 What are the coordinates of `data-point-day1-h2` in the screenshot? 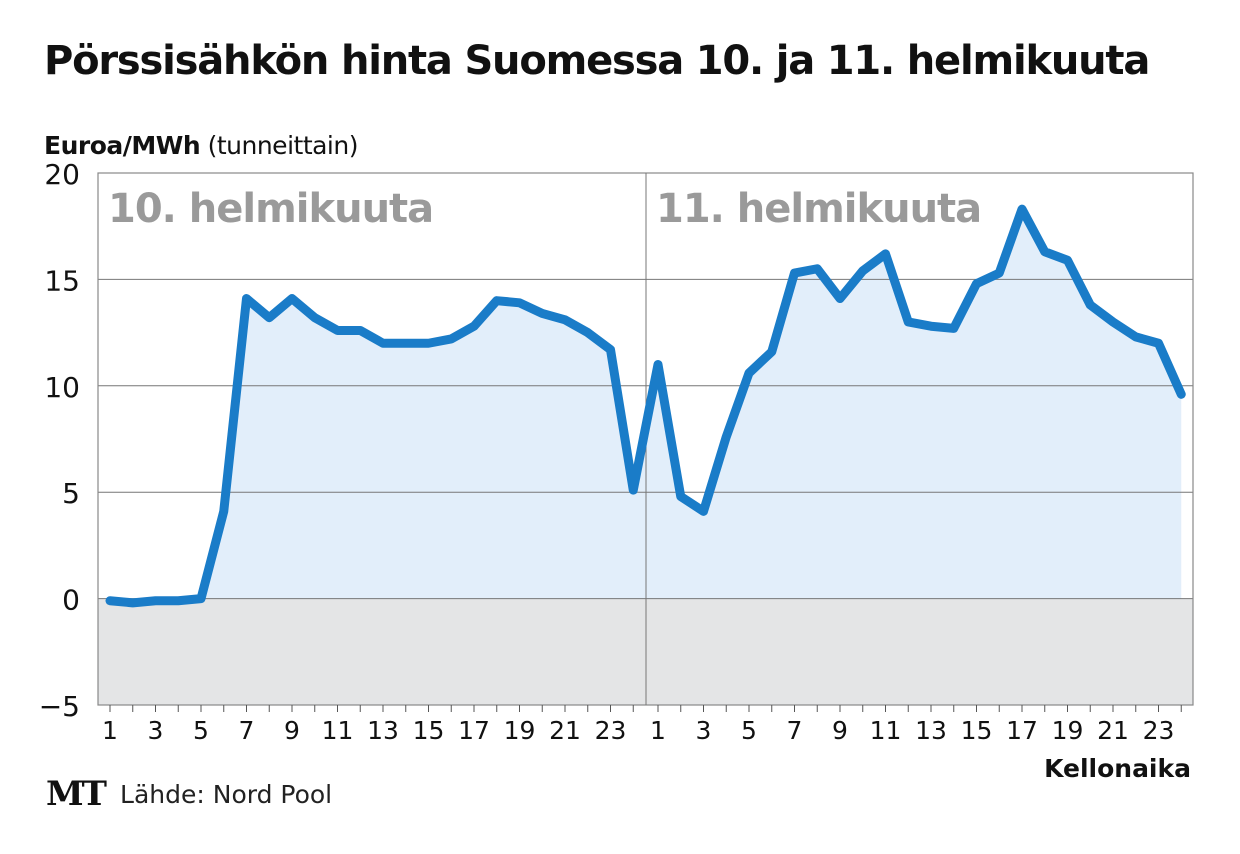 It's located at (132, 602).